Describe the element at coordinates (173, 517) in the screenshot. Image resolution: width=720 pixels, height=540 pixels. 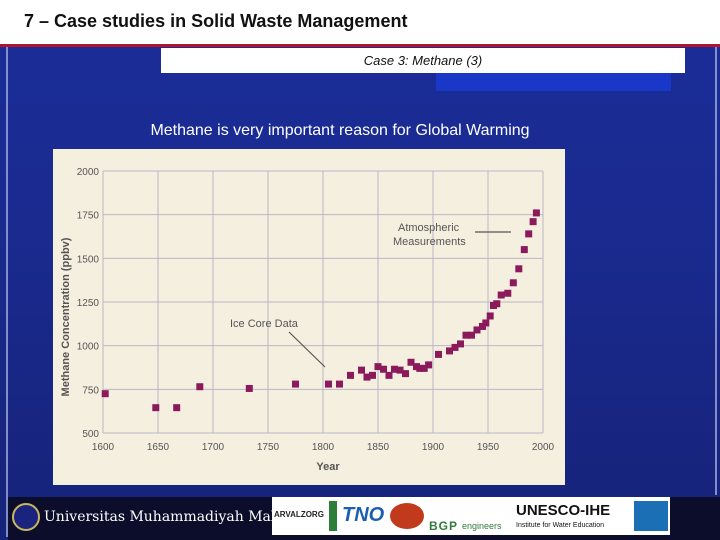
I see `university-name: Universitas Muhammadiyah Malang` at that location.